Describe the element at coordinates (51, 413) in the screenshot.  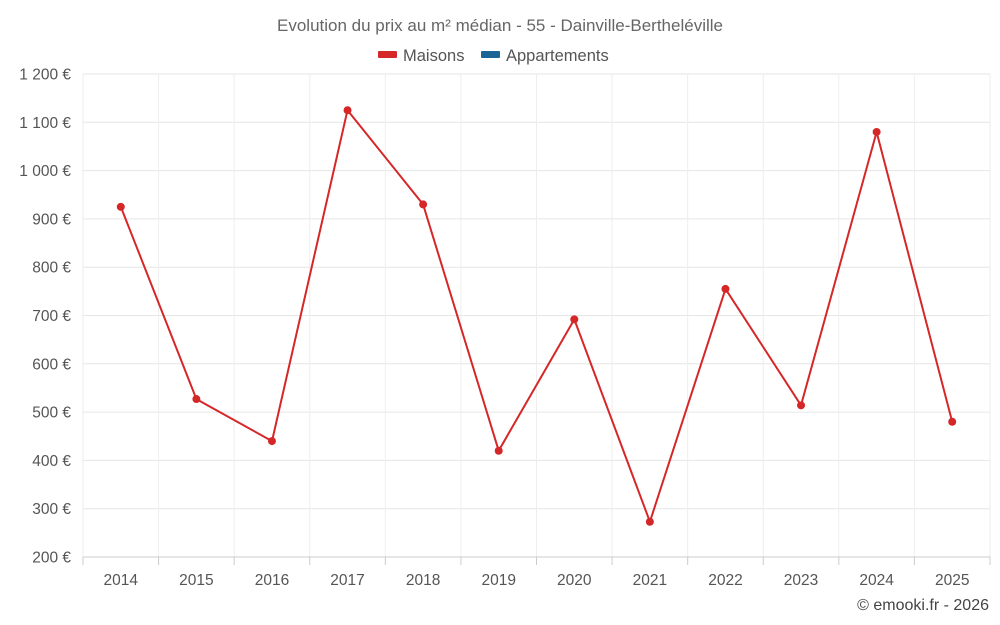
I see `y-tick-label: 500 €` at that location.